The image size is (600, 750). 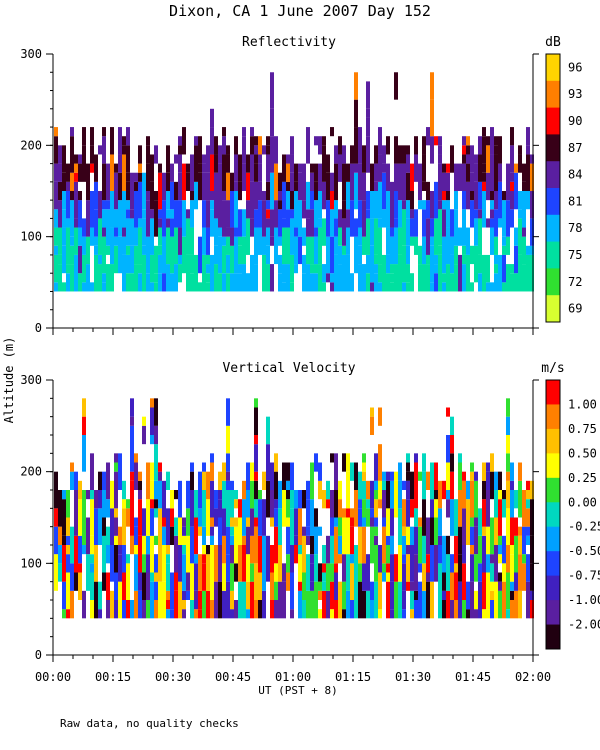 What do you see at coordinates (582, 404) in the screenshot?
I see `colorbar-label: 1.00` at bounding box center [582, 404].